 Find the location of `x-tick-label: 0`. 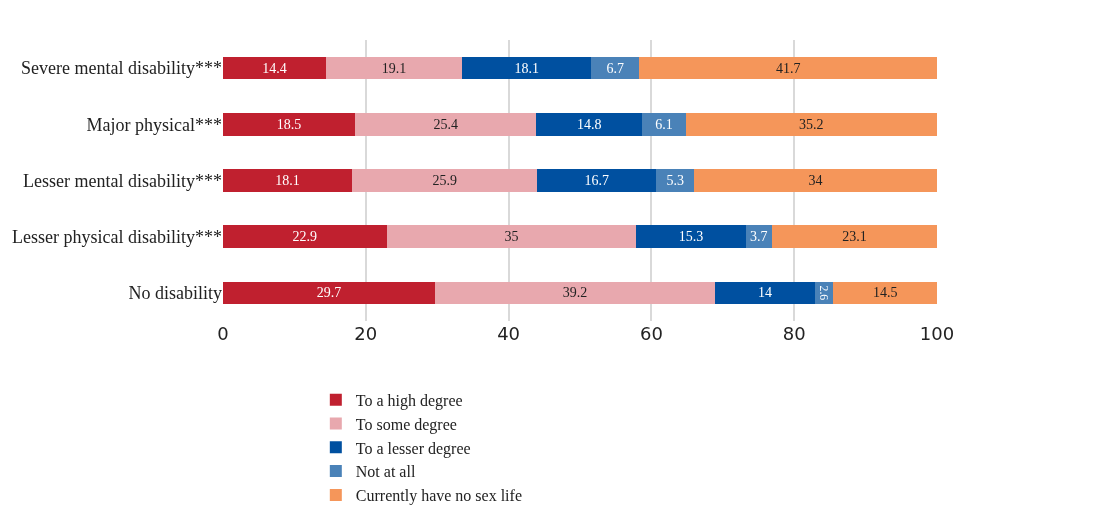

x-tick-label: 0 is located at coordinates (223, 333).